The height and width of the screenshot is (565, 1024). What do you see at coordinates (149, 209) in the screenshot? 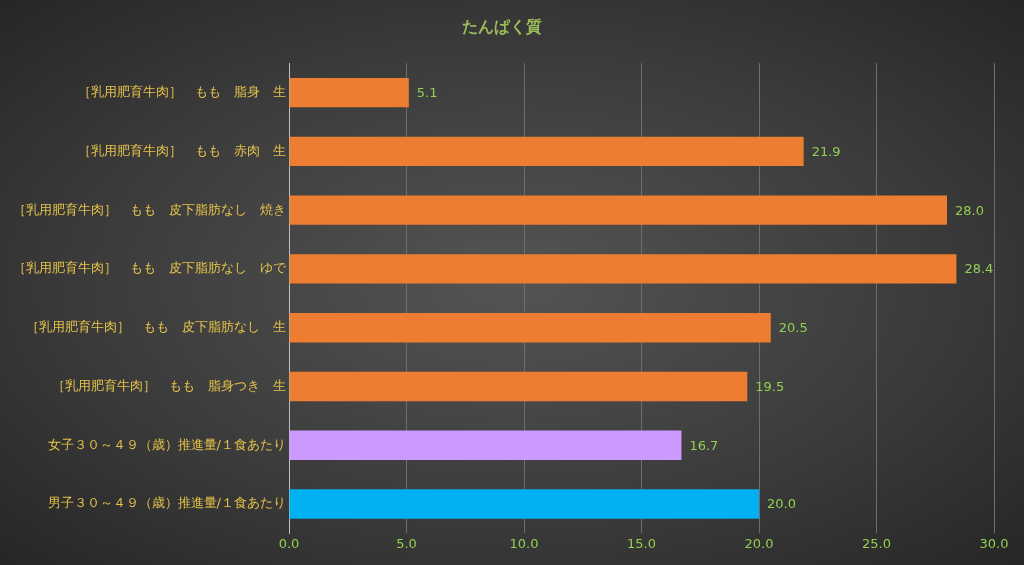
I see `y-tick-label: ［乳用肥育牛肉］ もも 皮下脂肪なし 焼き` at bounding box center [149, 209].